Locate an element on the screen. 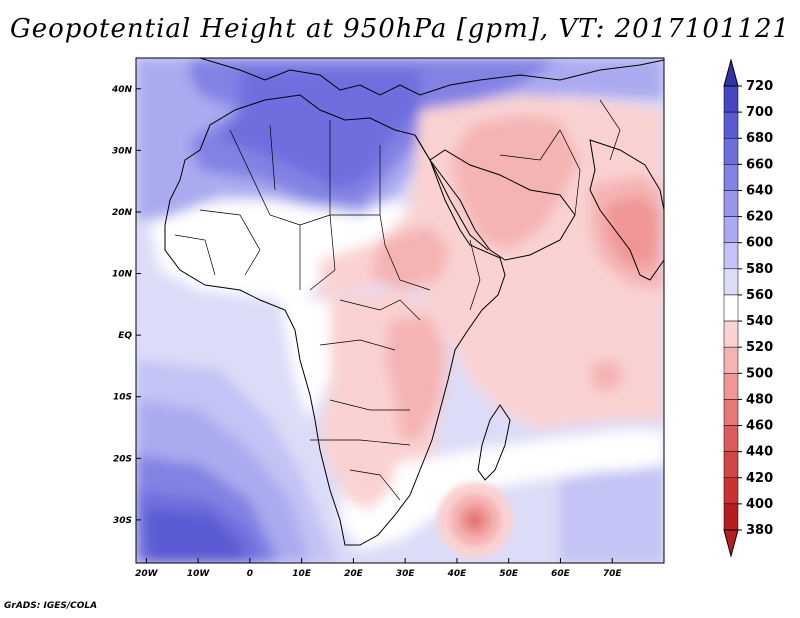 The height and width of the screenshot is (618, 800). x-tick-label: 10W is located at coordinates (199, 574).